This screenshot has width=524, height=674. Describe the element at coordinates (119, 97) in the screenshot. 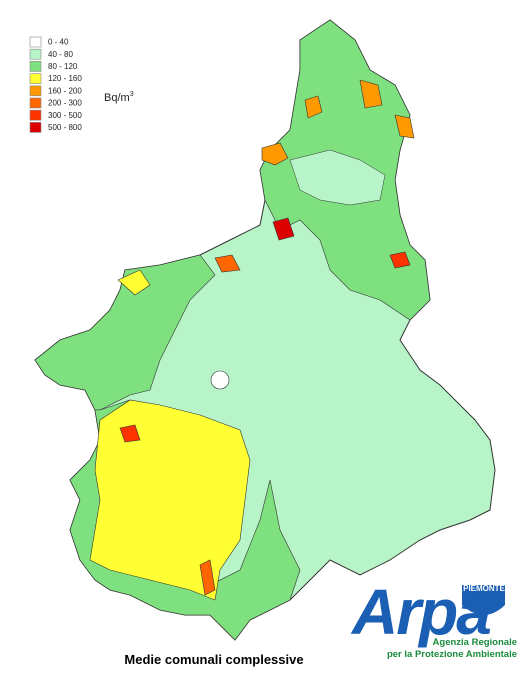

I see `unit-label: Bq/m3` at that location.